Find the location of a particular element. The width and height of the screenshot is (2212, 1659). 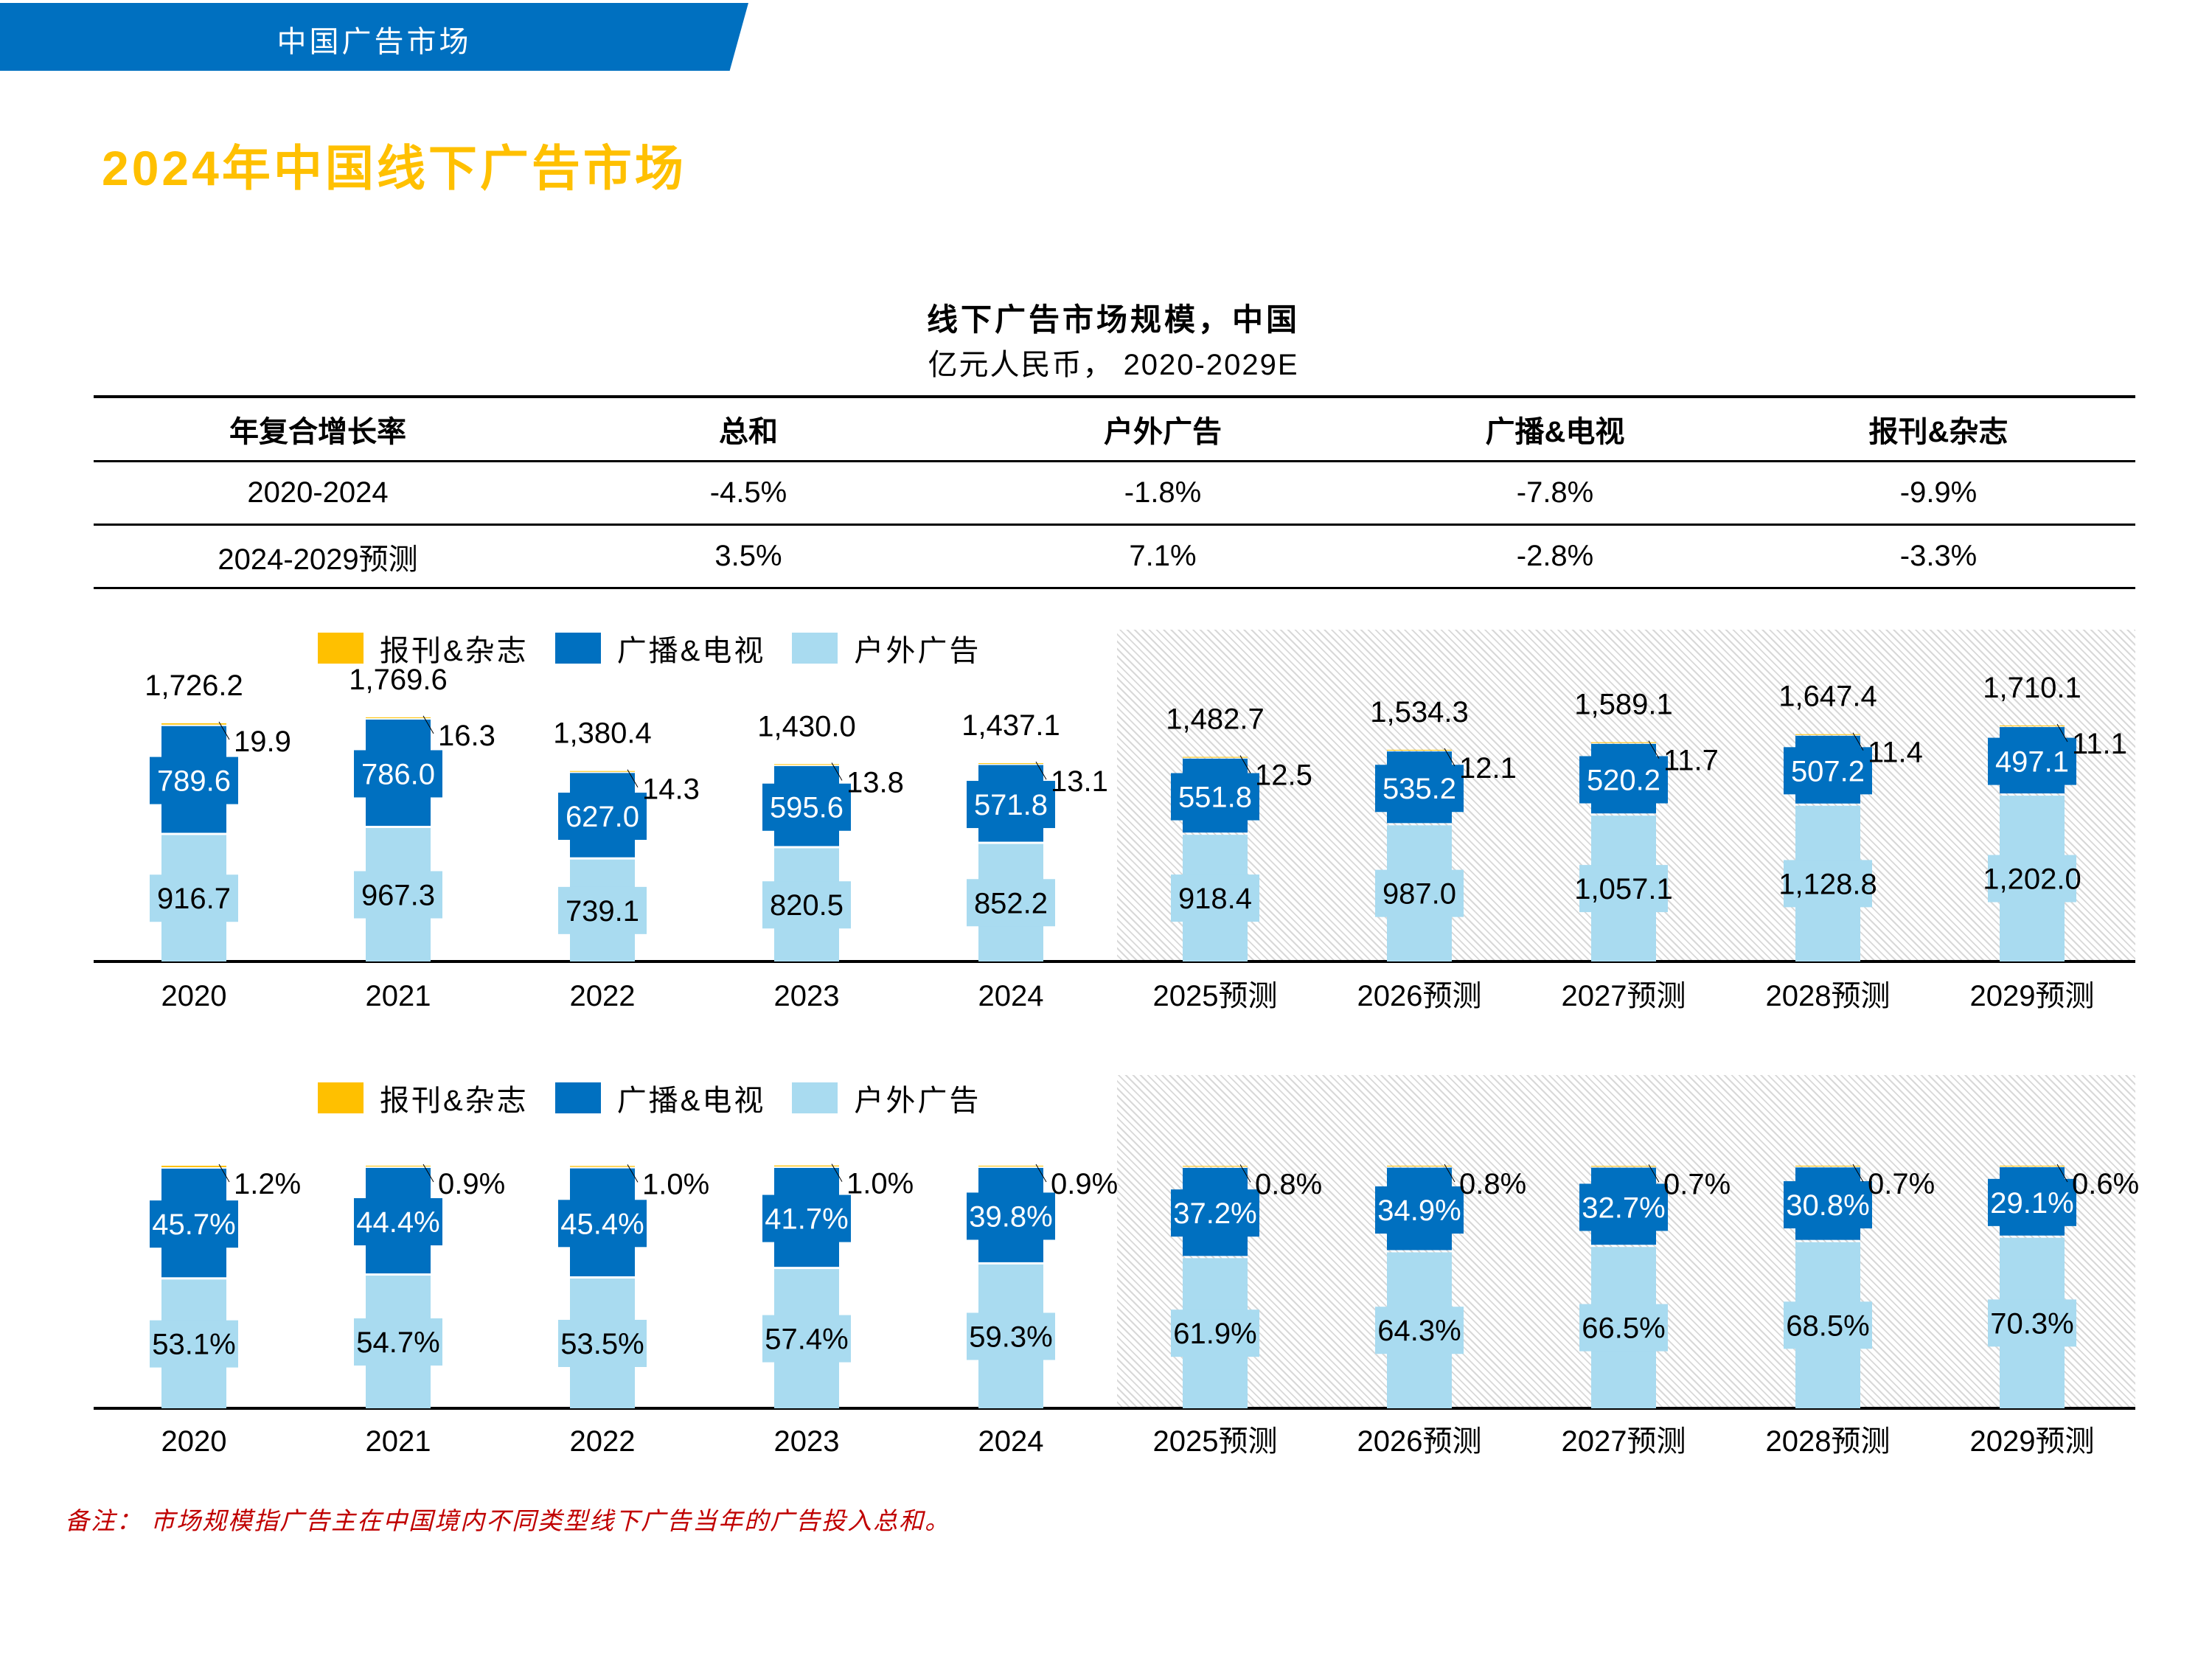

label-broadcast: 30.8% is located at coordinates (1827, 1205).